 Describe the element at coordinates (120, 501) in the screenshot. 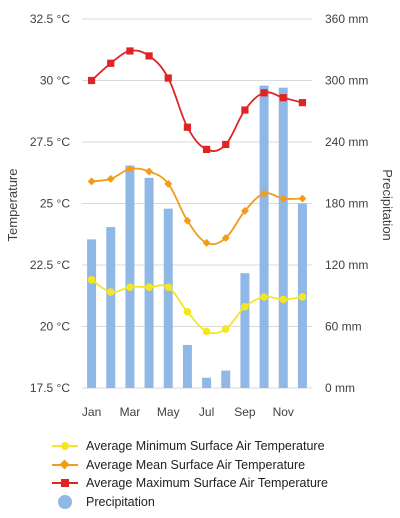

I see `legend-label: Precipitation` at that location.